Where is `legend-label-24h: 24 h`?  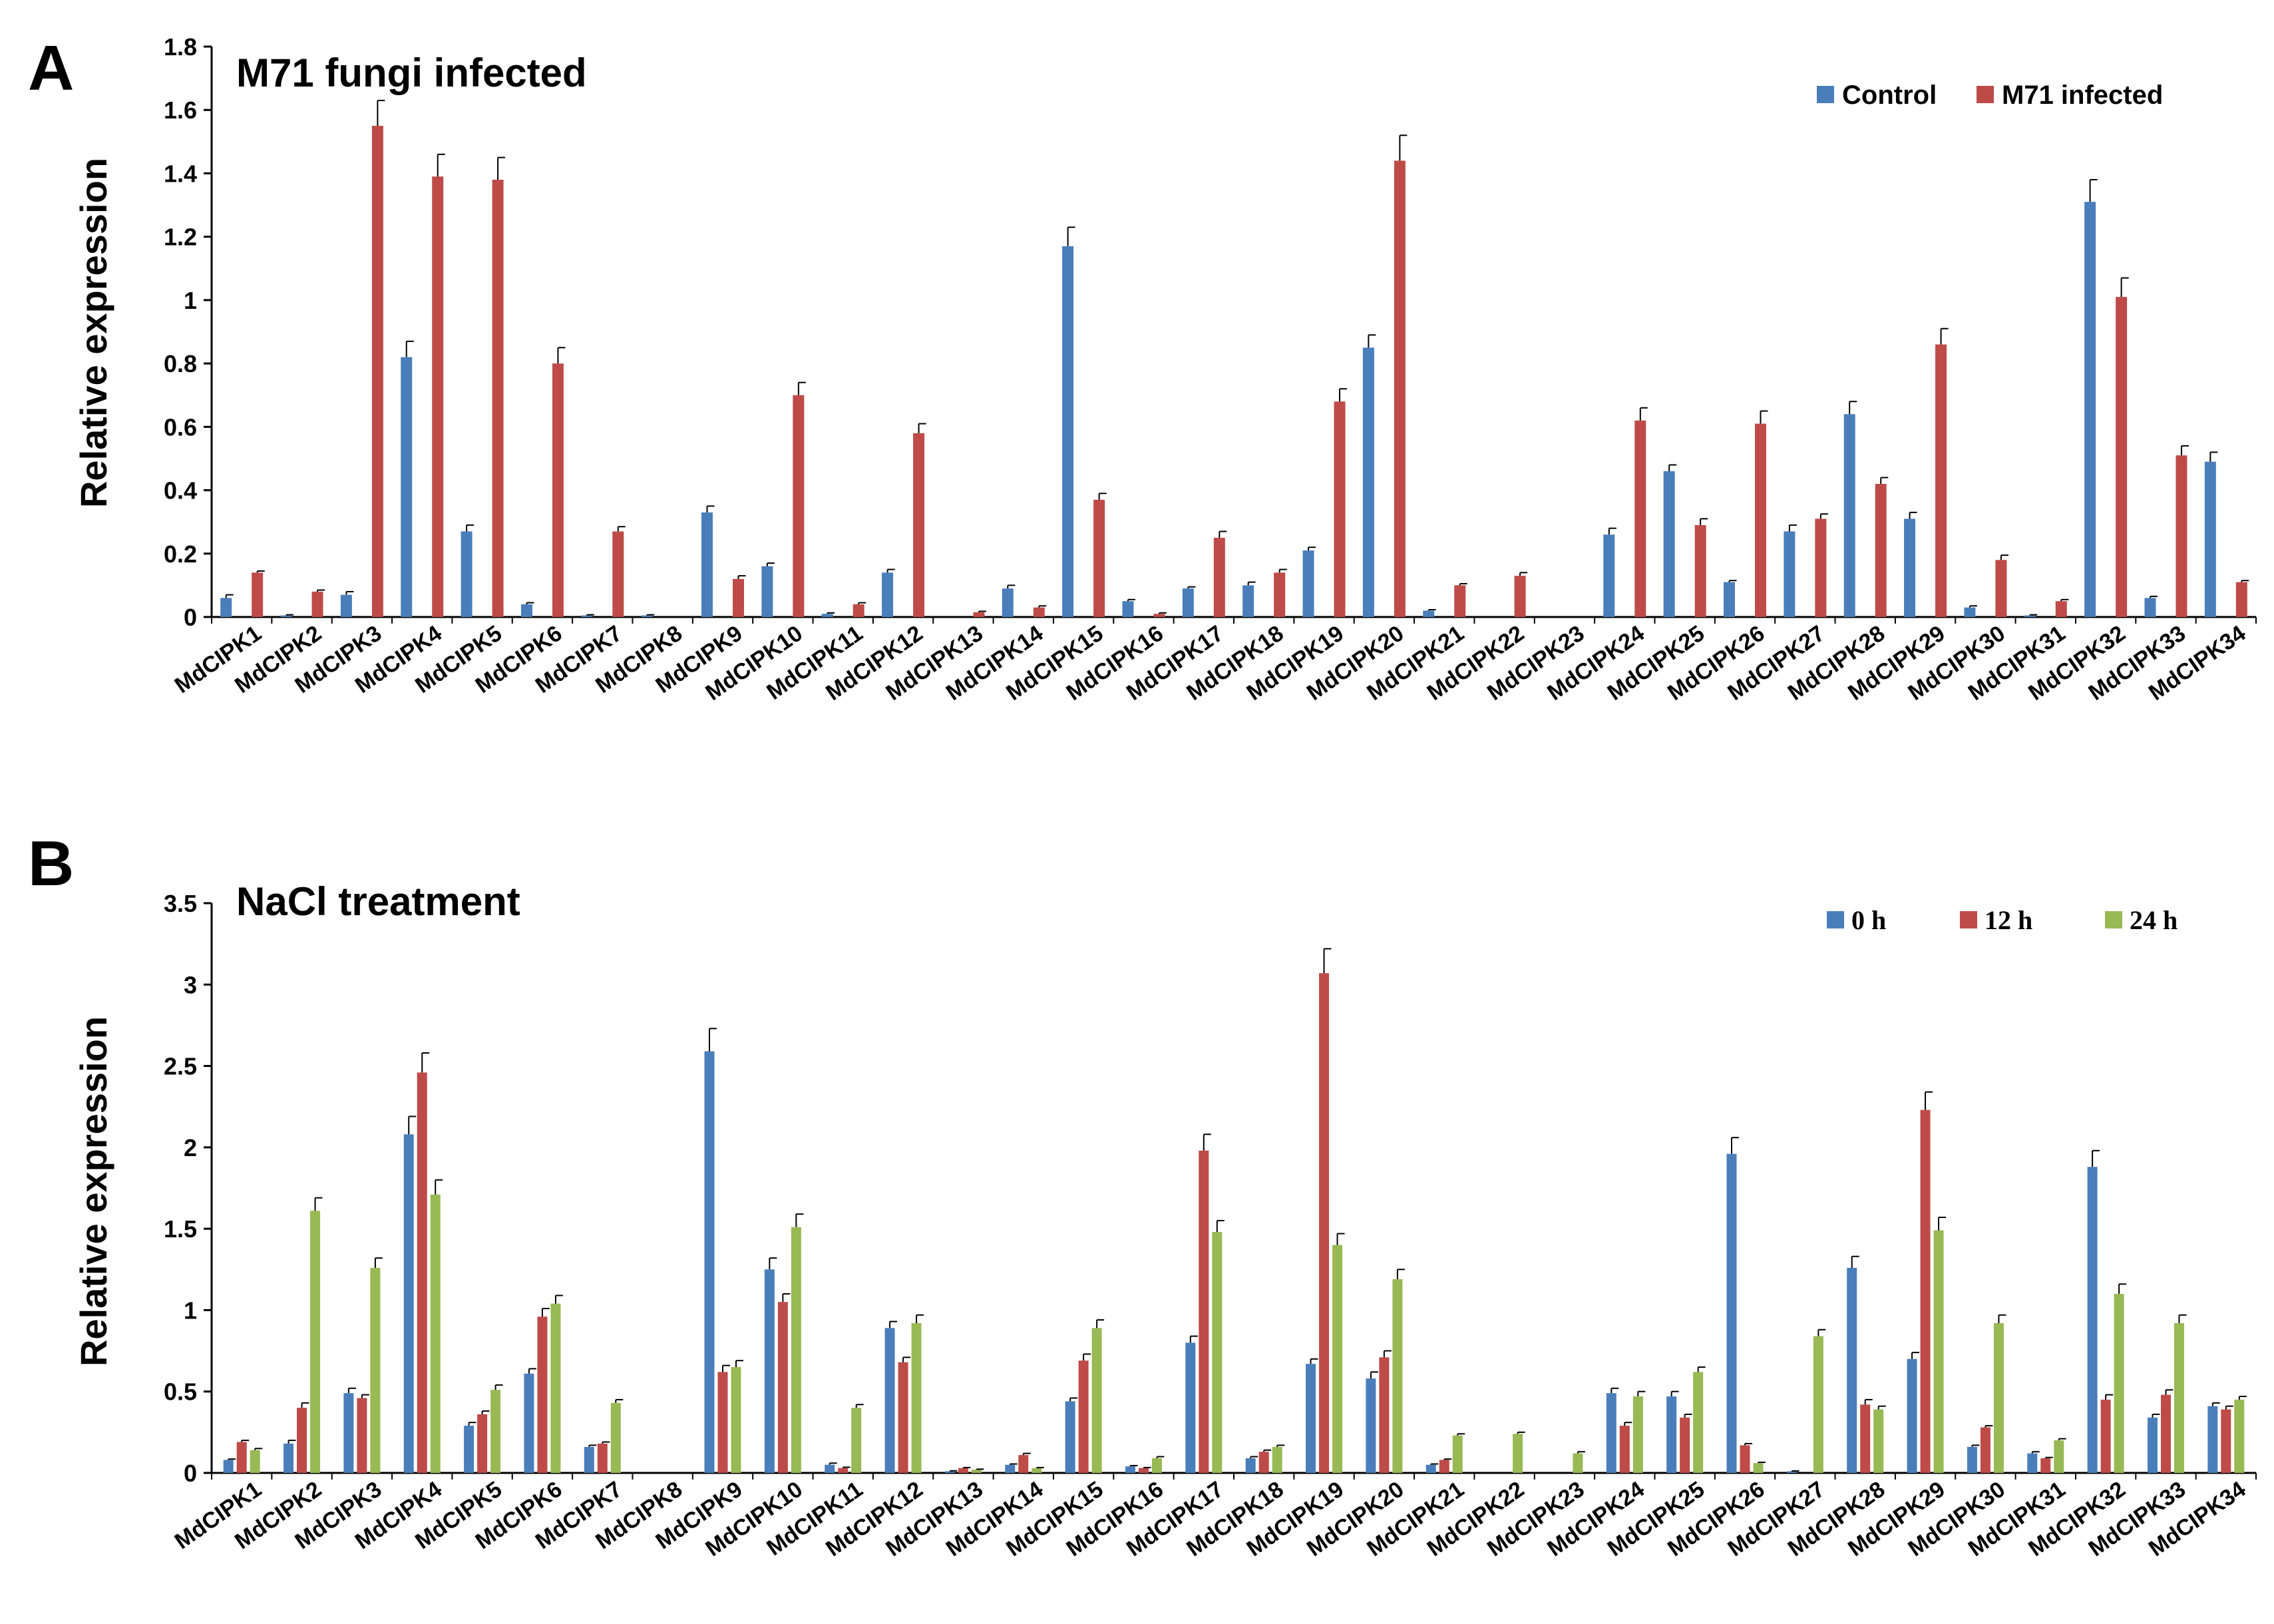
legend-label-24h: 24 h is located at coordinates (2154, 920).